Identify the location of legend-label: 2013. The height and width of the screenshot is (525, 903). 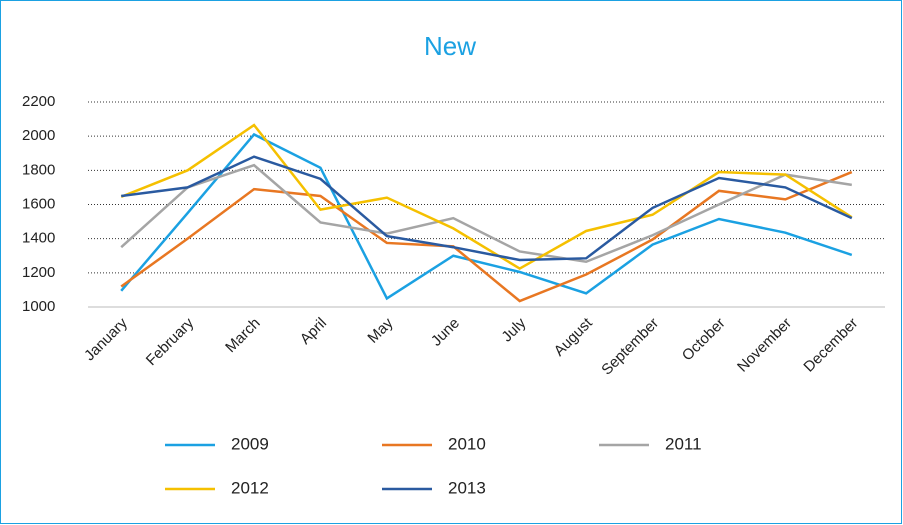
(467, 487).